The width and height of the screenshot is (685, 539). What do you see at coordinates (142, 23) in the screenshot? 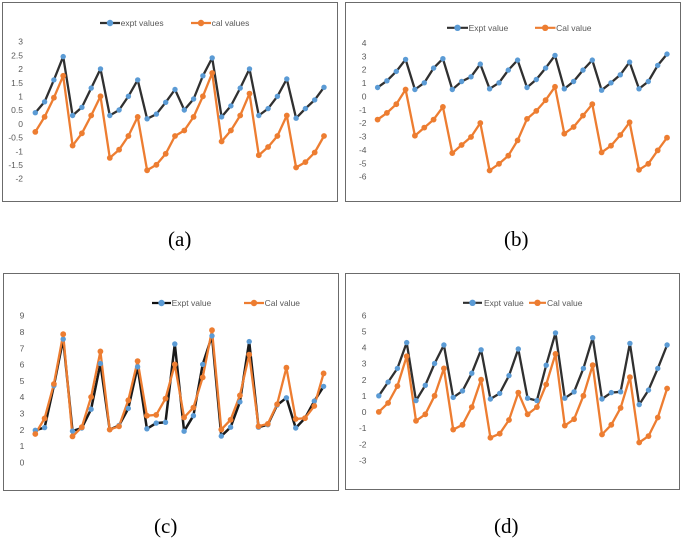
I see `svg-text: expt values` at bounding box center [142, 23].